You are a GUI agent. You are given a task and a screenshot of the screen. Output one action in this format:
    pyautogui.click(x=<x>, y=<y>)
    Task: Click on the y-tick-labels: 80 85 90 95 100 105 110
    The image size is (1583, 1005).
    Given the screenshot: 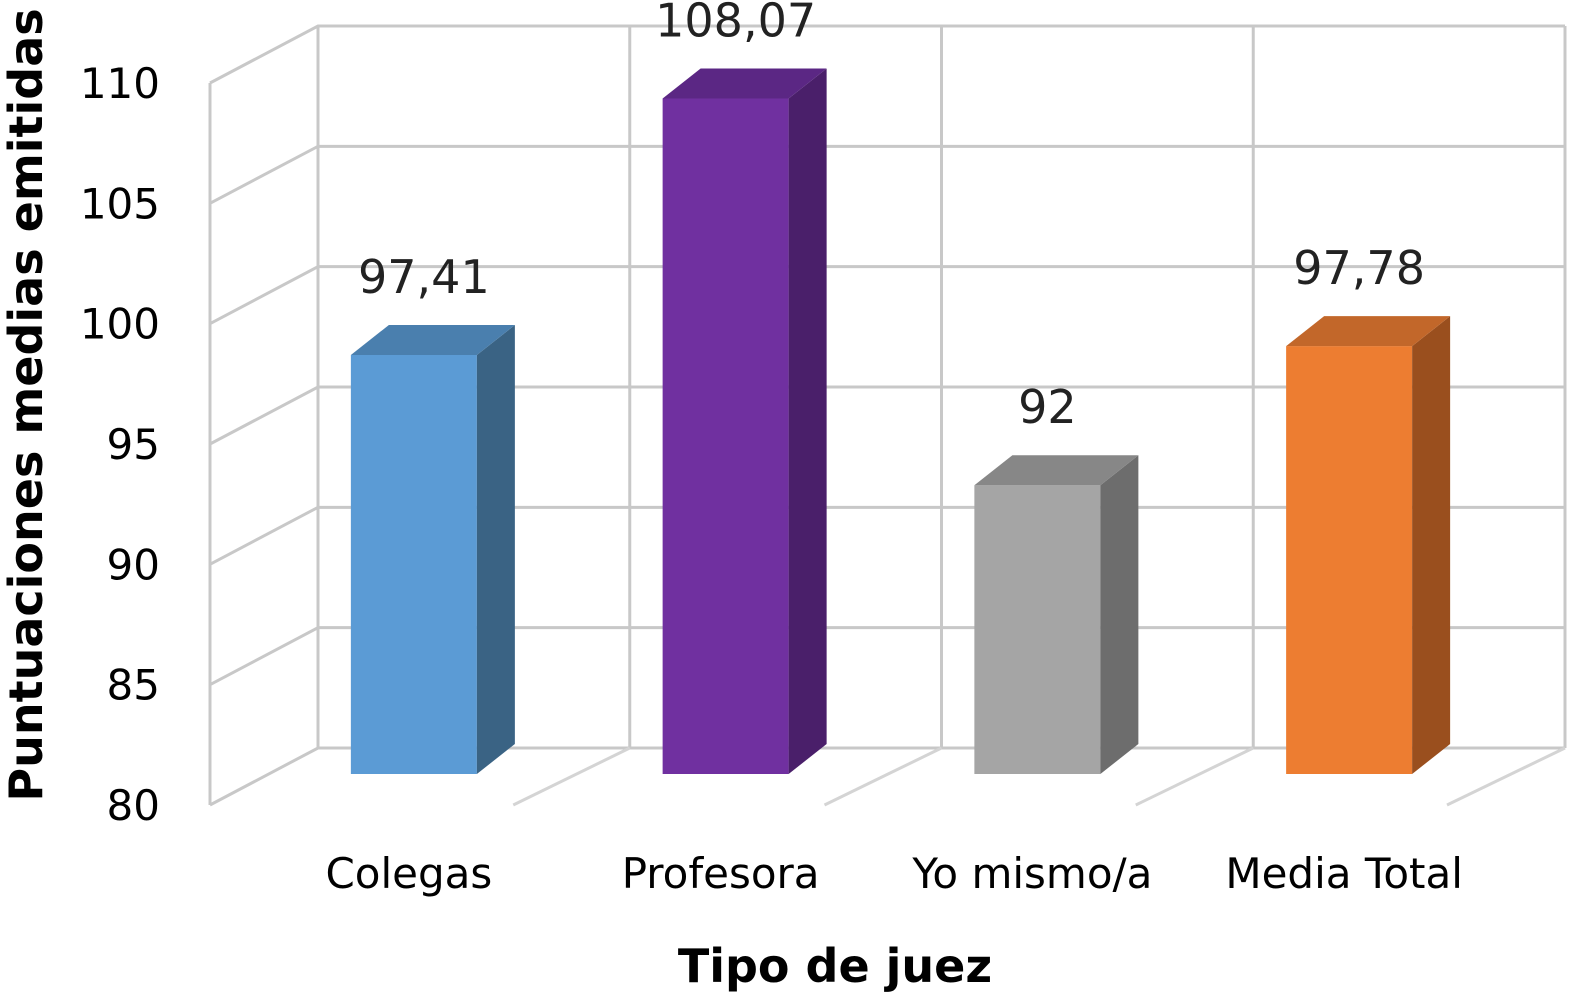 What is the action you would take?
    pyautogui.click(x=120, y=444)
    